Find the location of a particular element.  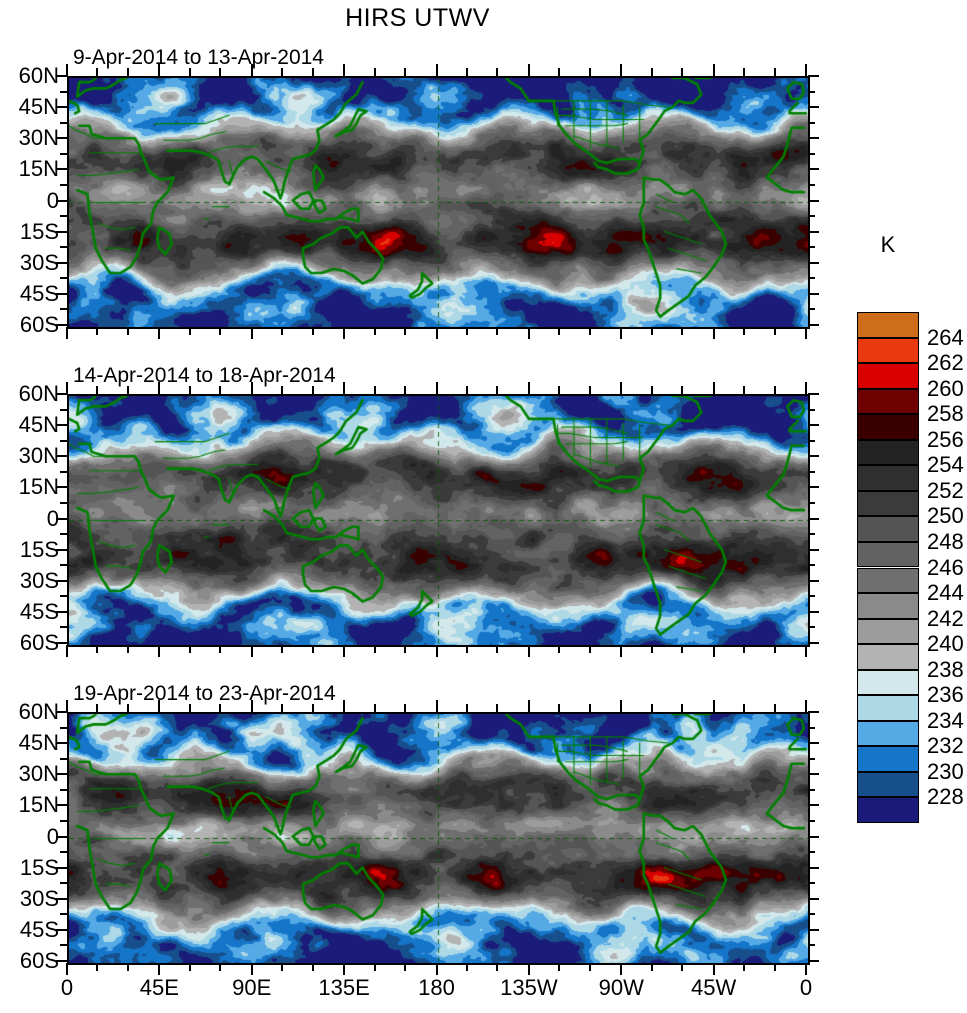

y-axis-label: 15S is located at coordinates (39, 867).